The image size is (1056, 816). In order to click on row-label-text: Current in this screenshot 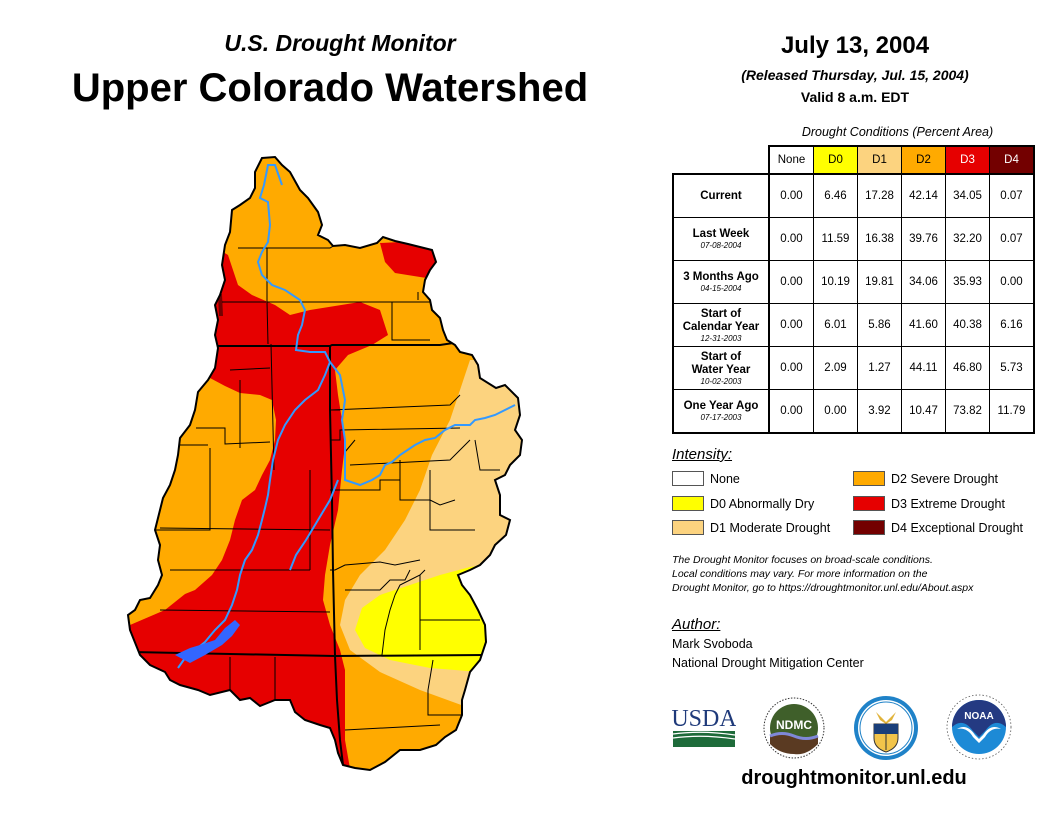, I will do `click(721, 195)`.